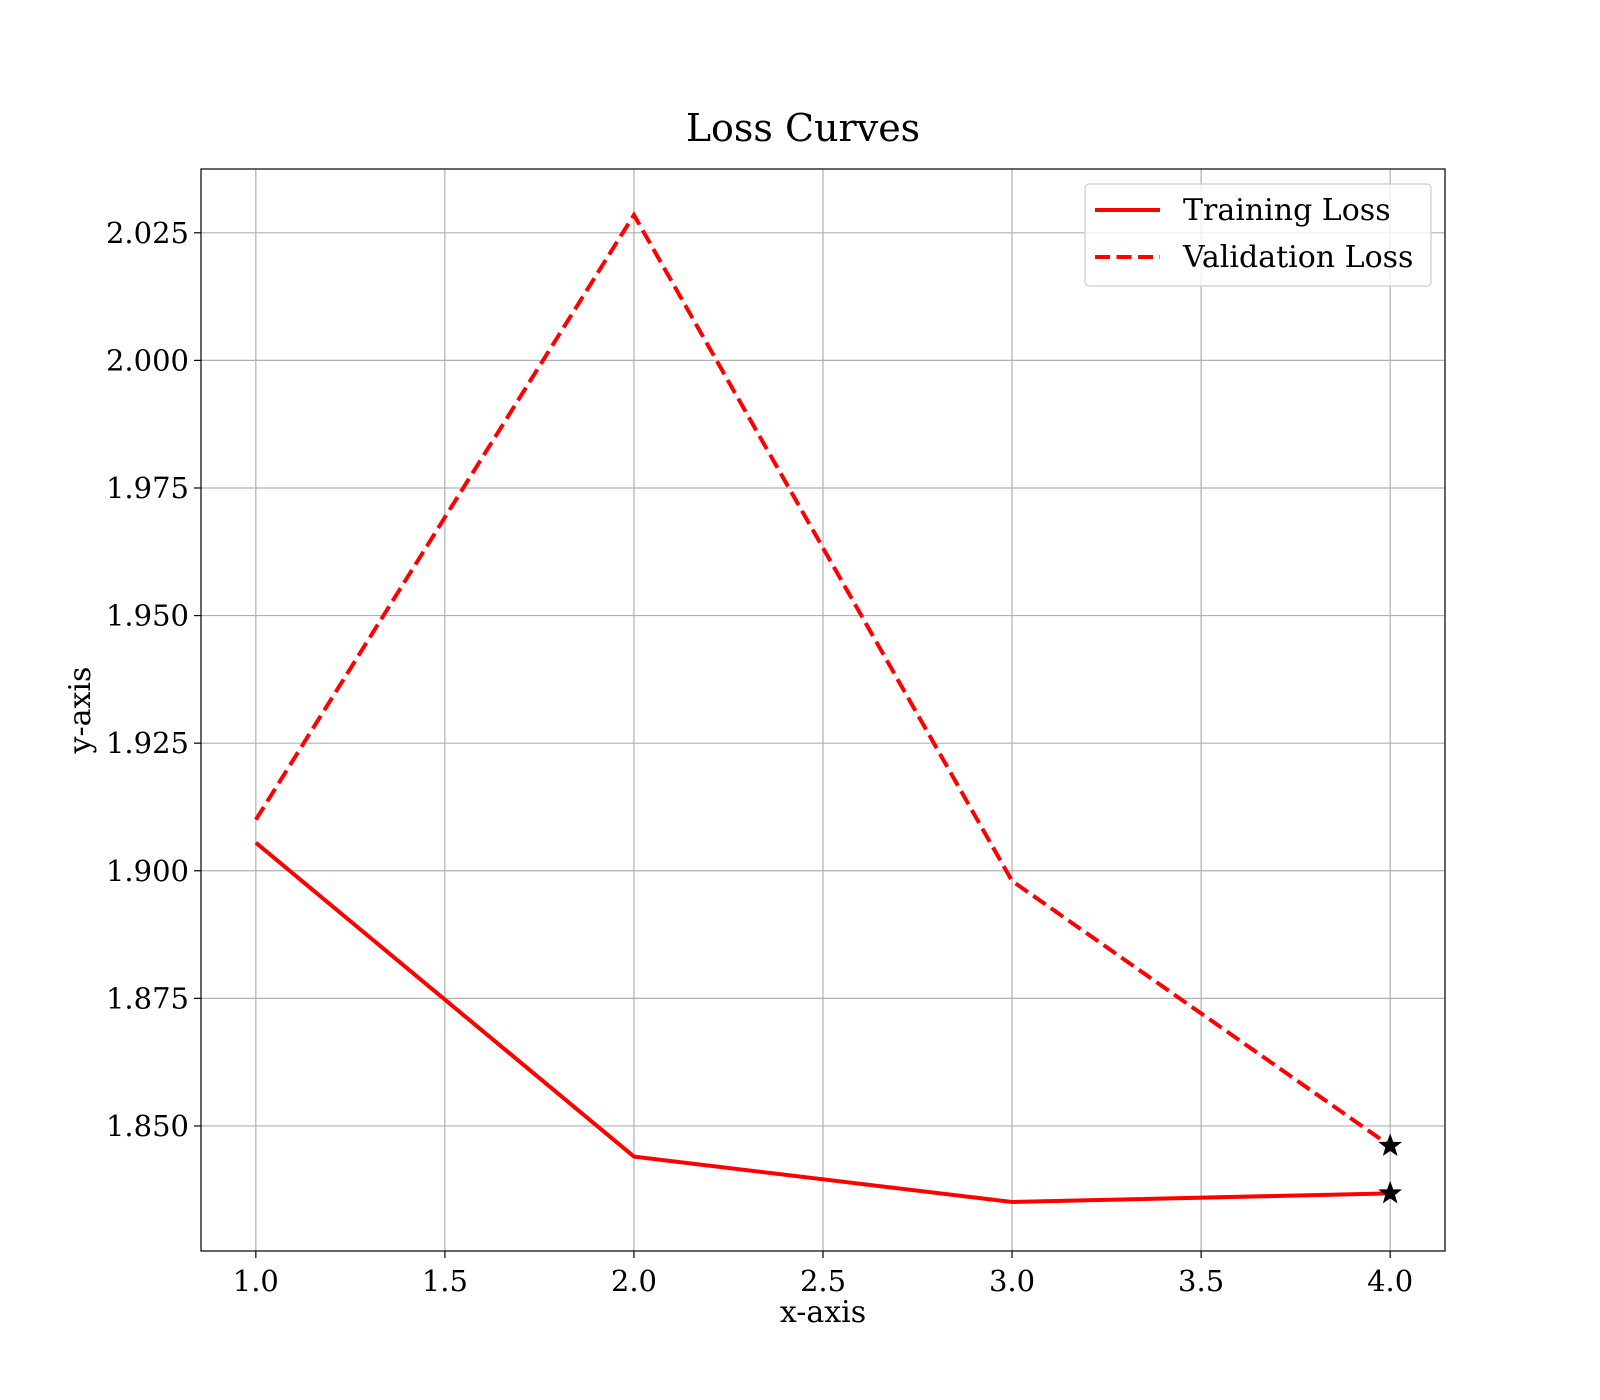 The height and width of the screenshot is (1400, 1600). I want to click on y-tick-label: 2.000, so click(147, 360).